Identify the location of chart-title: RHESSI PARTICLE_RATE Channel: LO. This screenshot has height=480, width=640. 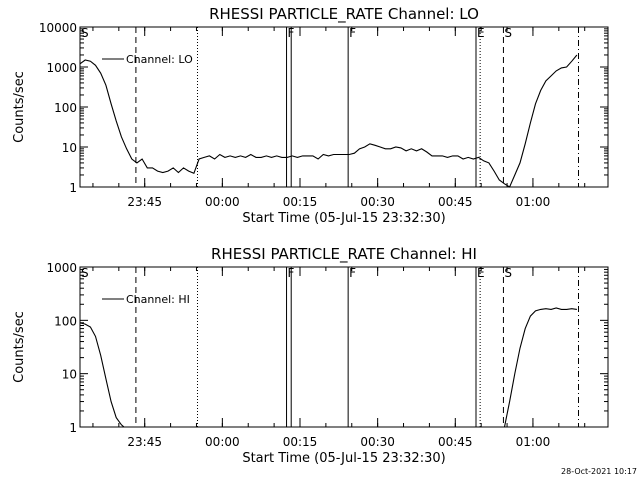
(344, 14).